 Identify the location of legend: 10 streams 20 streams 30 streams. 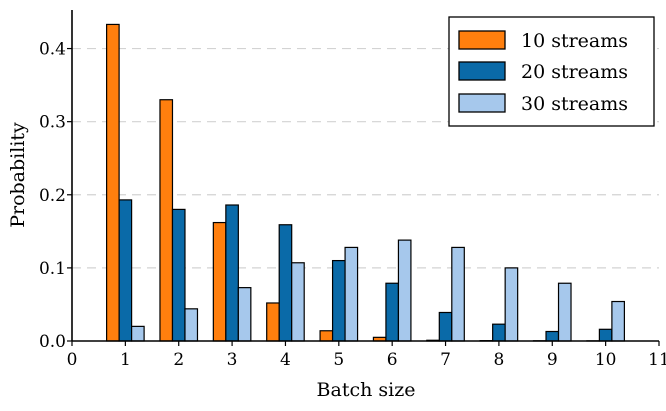
(551, 71).